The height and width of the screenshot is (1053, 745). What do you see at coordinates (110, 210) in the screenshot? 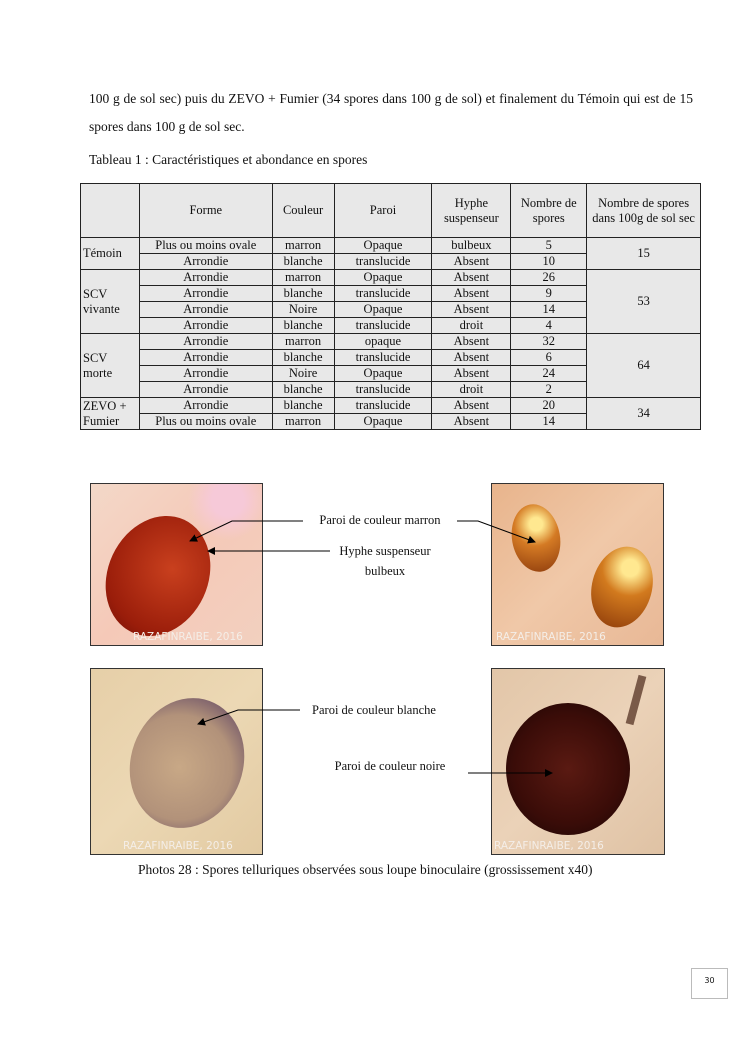
I see `header-cell` at bounding box center [110, 210].